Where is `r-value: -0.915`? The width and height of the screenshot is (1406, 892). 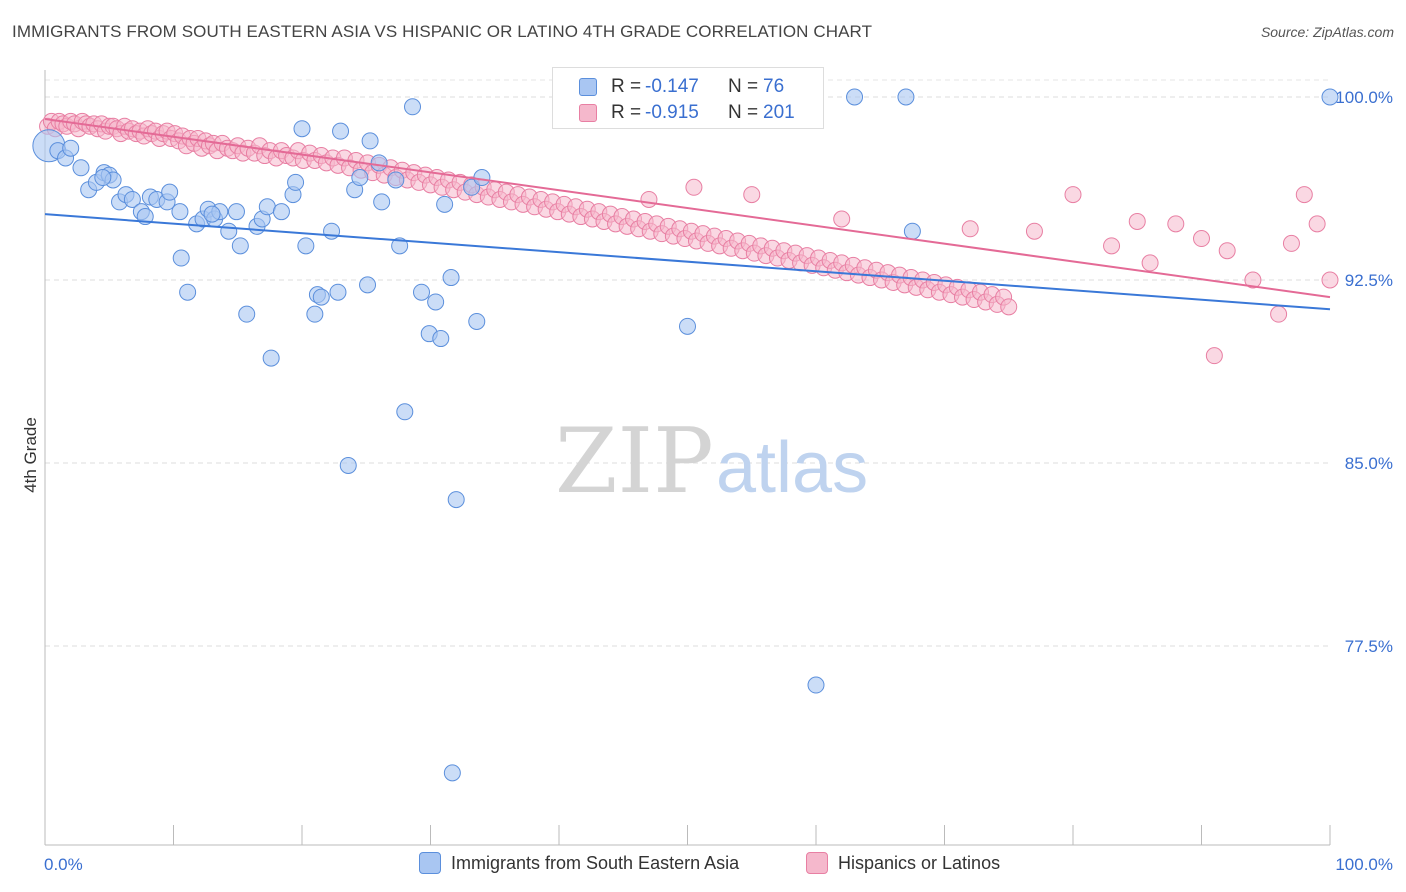
r-value: -0.915 is located at coordinates (672, 112).